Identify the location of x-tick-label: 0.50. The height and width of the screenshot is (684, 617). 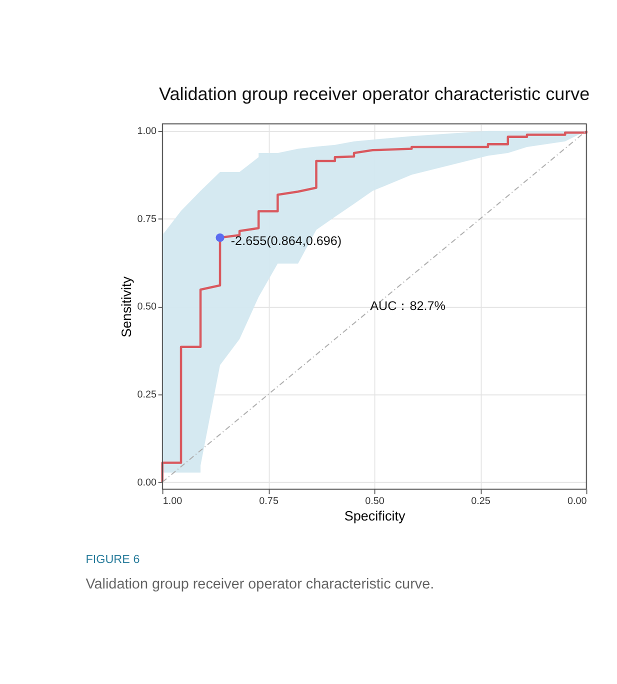
(375, 502).